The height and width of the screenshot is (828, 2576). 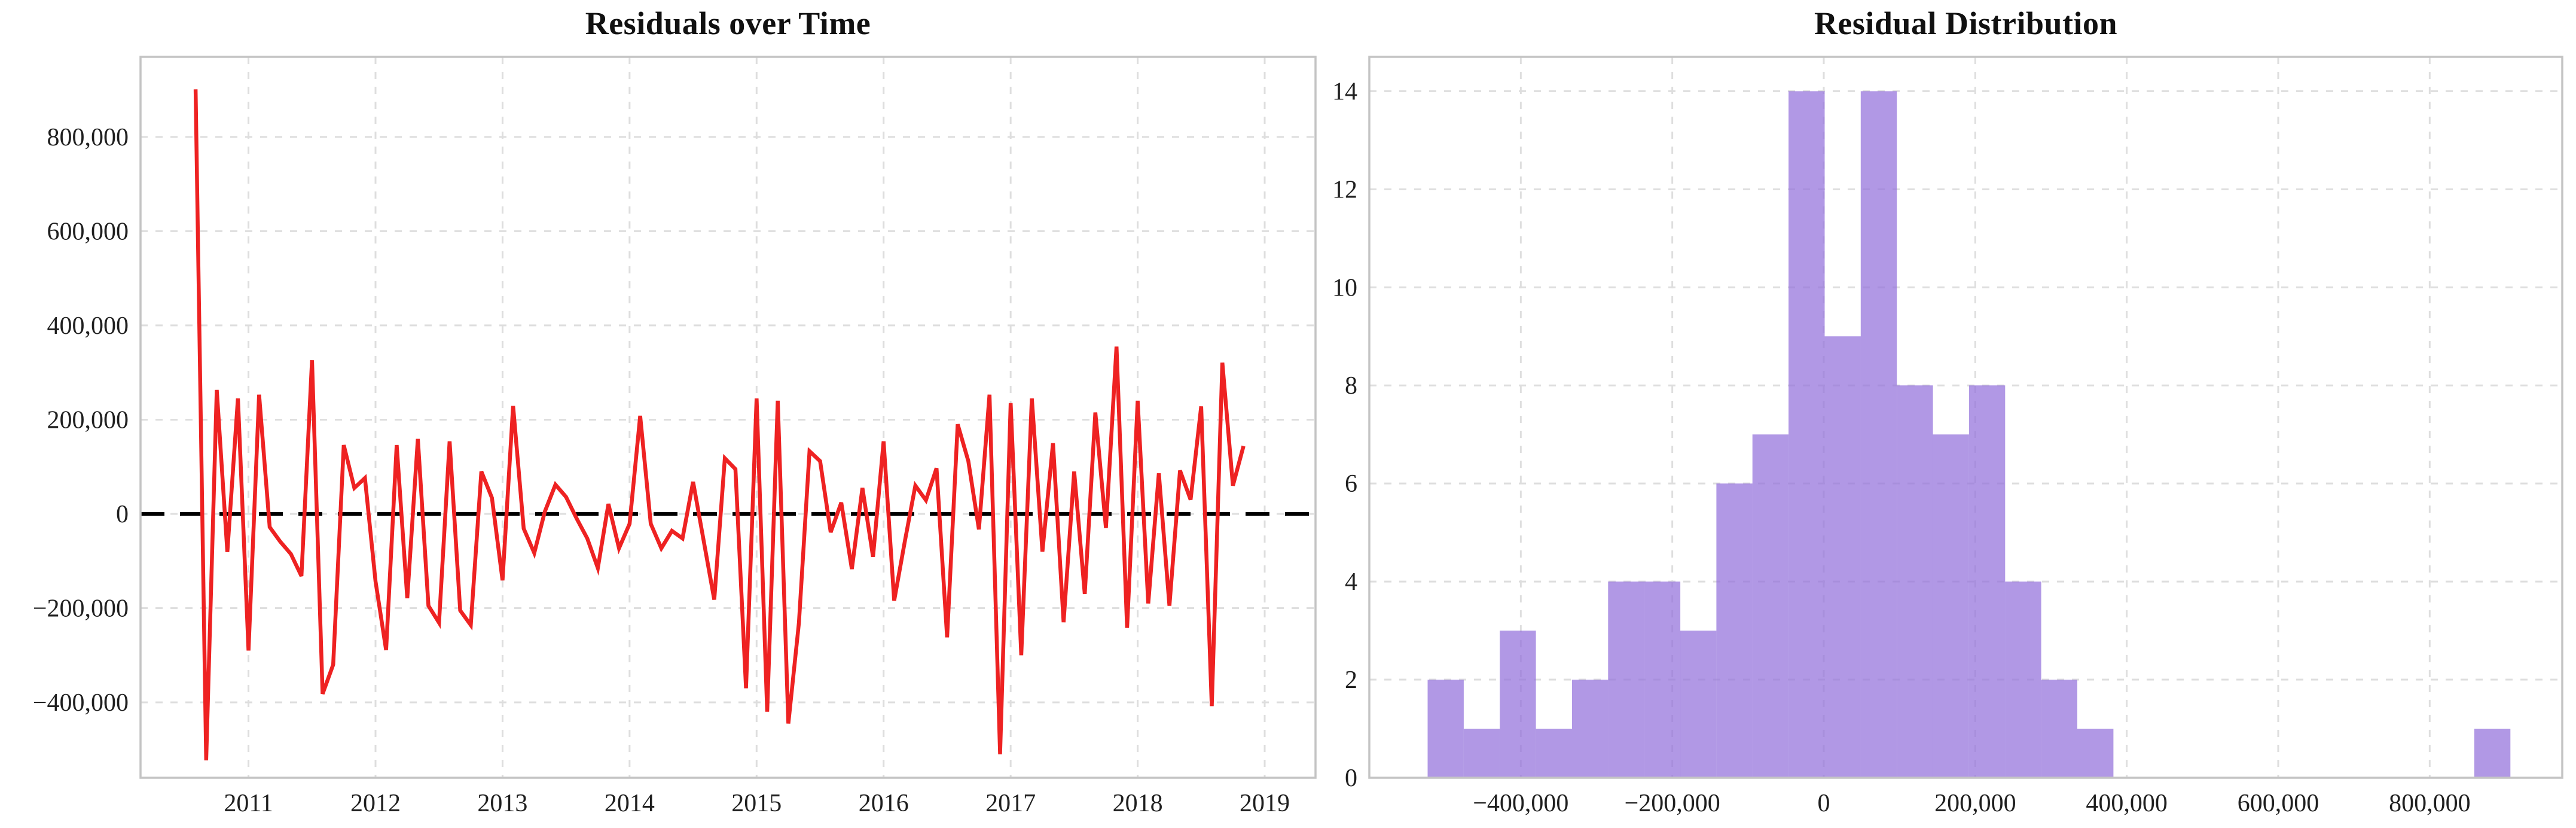 I want to click on y-tick-label: −200,000, so click(x=81, y=608).